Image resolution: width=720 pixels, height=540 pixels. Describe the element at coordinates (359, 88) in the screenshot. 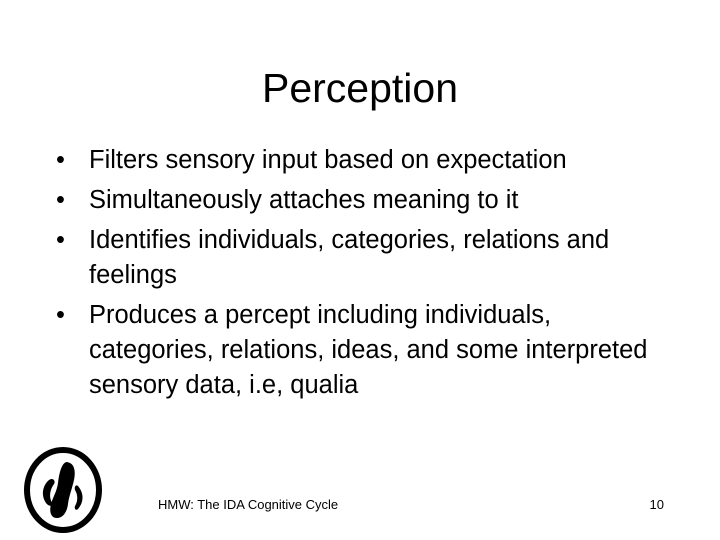

I see `slide-title: Perception` at that location.